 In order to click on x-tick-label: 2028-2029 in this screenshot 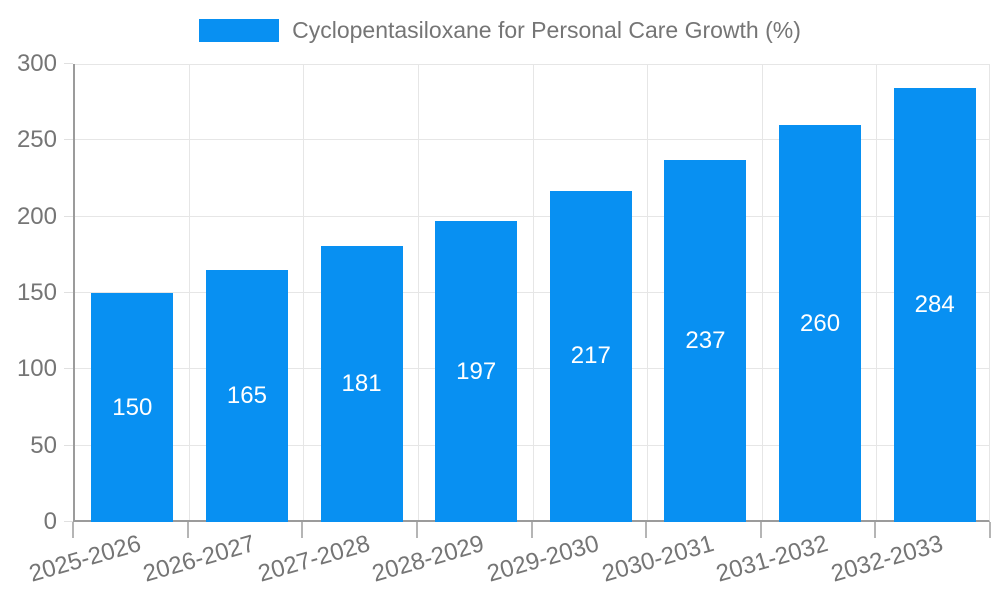, I will do `click(428, 559)`.